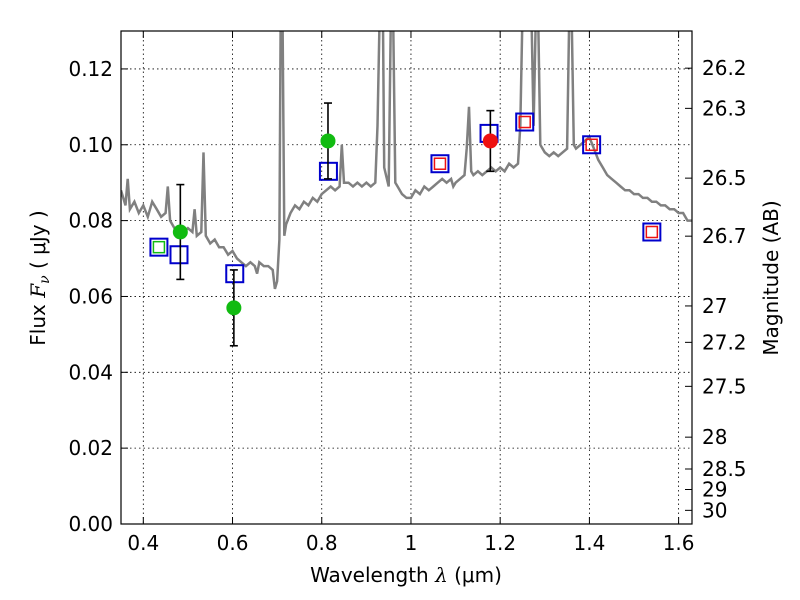 This screenshot has width=800, height=600. What do you see at coordinates (724, 236) in the screenshot?
I see `mag-tick-label: 26.7` at bounding box center [724, 236].